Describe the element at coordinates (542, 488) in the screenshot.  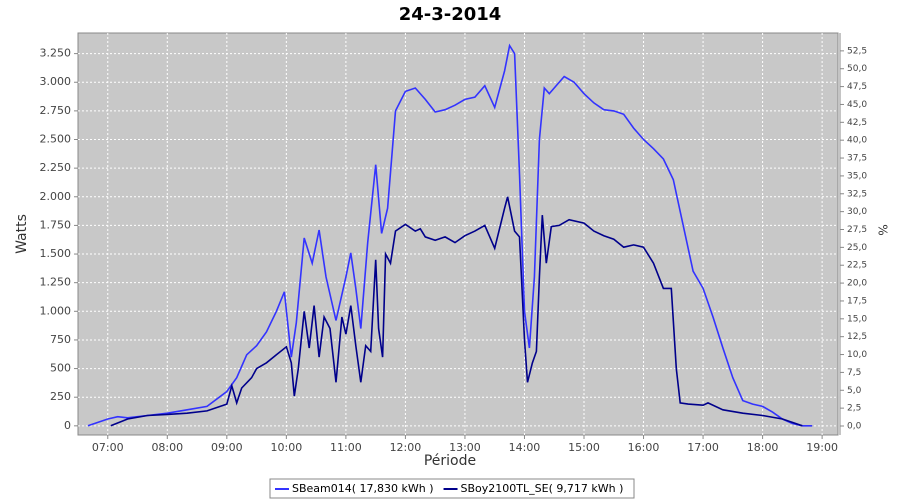
I see `legend-label: SBoy2100TL_SE( 9,717 kWh )` at that location.